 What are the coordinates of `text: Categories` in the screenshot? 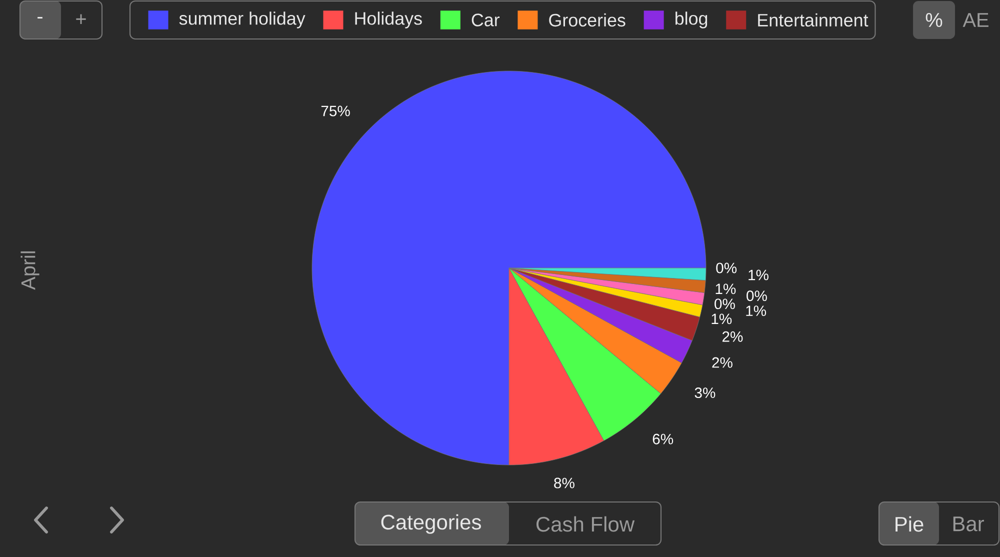 It's located at (431, 524).